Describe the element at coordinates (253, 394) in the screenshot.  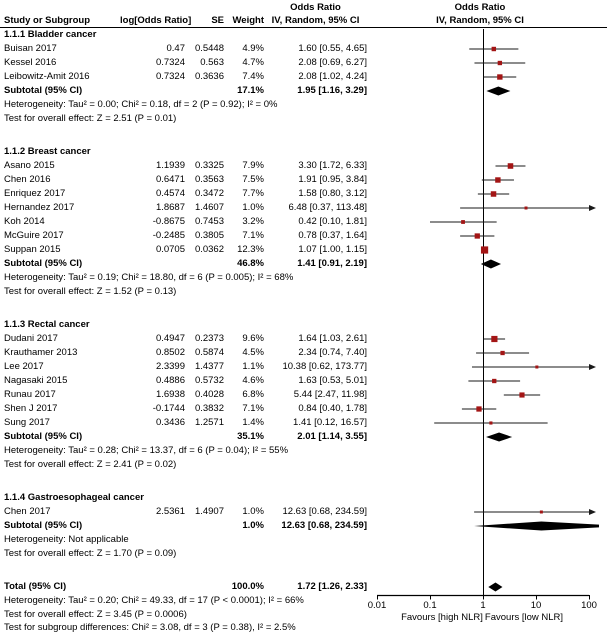
I see `study-weight: 6.8%` at that location.